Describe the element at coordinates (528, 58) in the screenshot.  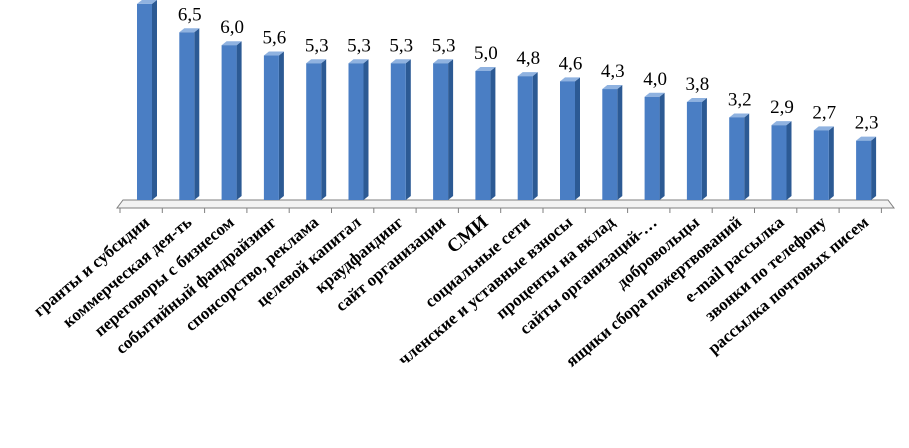
I see `data-label: 4,8` at that location.